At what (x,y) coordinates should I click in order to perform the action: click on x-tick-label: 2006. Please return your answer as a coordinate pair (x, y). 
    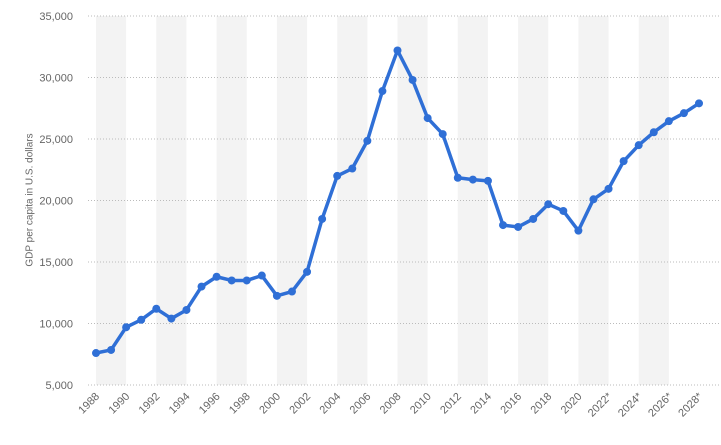
    Looking at the image, I should click on (361, 404).